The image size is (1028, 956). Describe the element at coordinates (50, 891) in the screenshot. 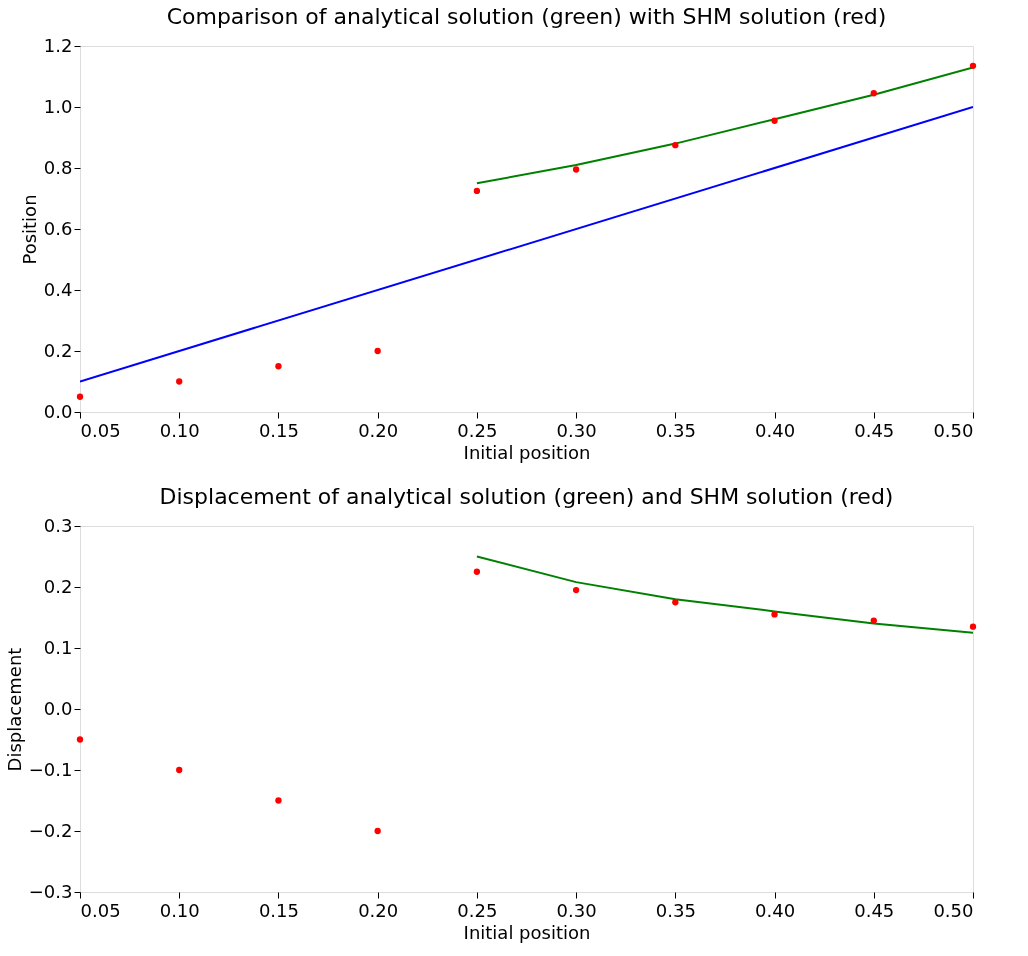

I see `y-tick-label: −0.3` at that location.